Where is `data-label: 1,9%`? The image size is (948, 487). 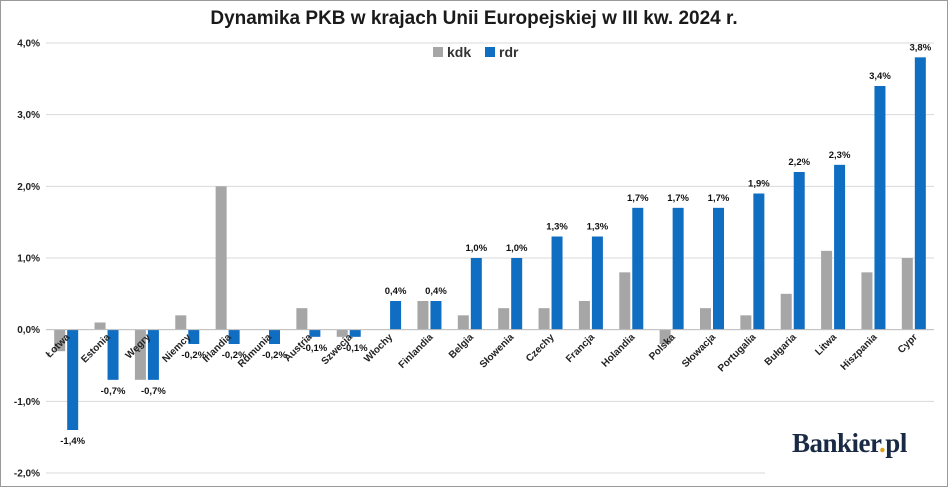 data-label: 1,9% is located at coordinates (759, 184).